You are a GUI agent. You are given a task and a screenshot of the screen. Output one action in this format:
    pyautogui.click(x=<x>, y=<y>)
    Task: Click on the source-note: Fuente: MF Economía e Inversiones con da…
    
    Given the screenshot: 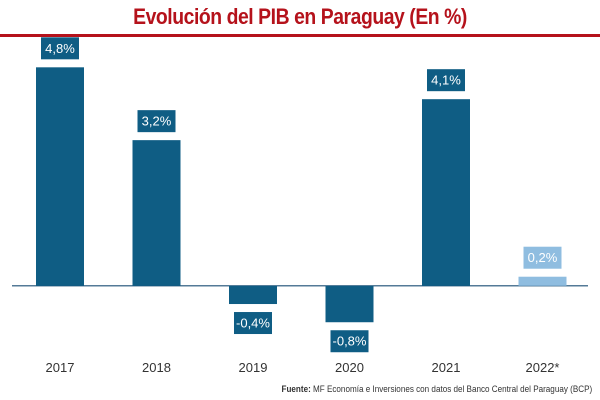 What is the action you would take?
    pyautogui.click(x=436, y=389)
    